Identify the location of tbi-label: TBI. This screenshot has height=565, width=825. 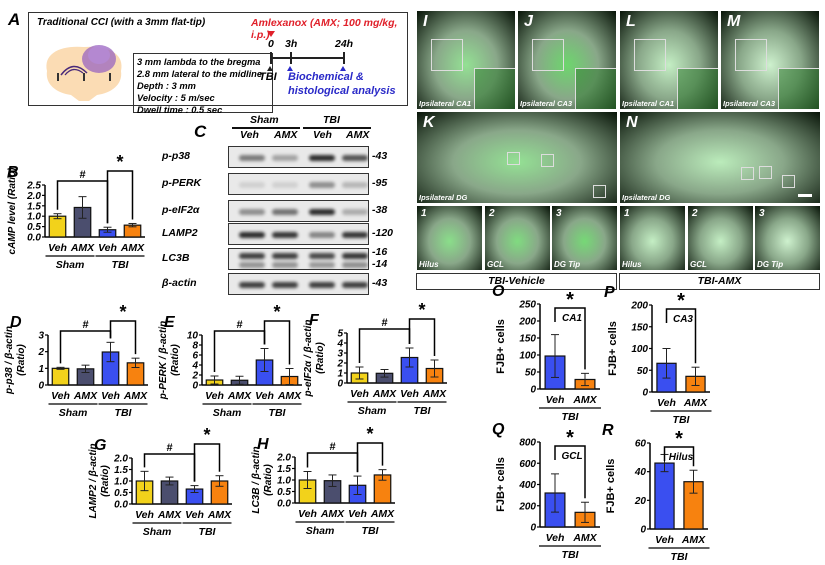
(268, 77).